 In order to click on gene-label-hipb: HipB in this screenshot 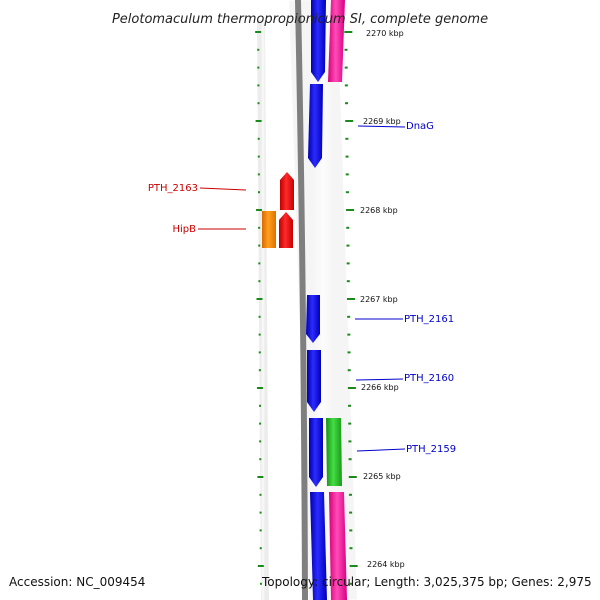, I will do `click(184, 229)`.